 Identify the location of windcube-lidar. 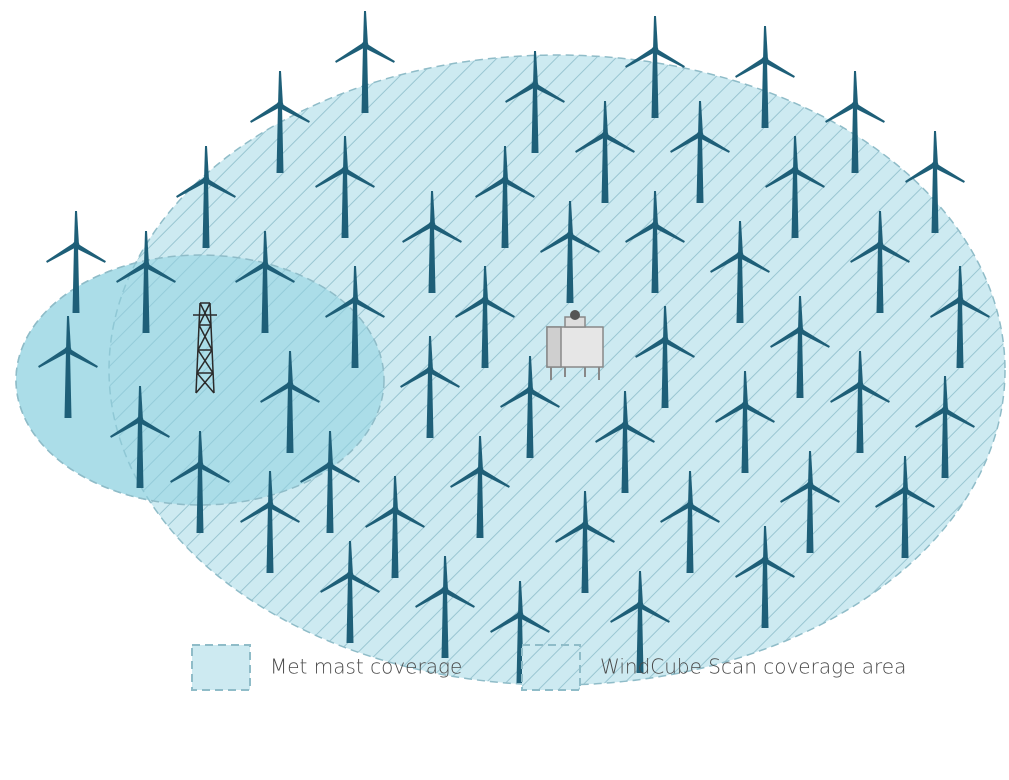
(575, 345).